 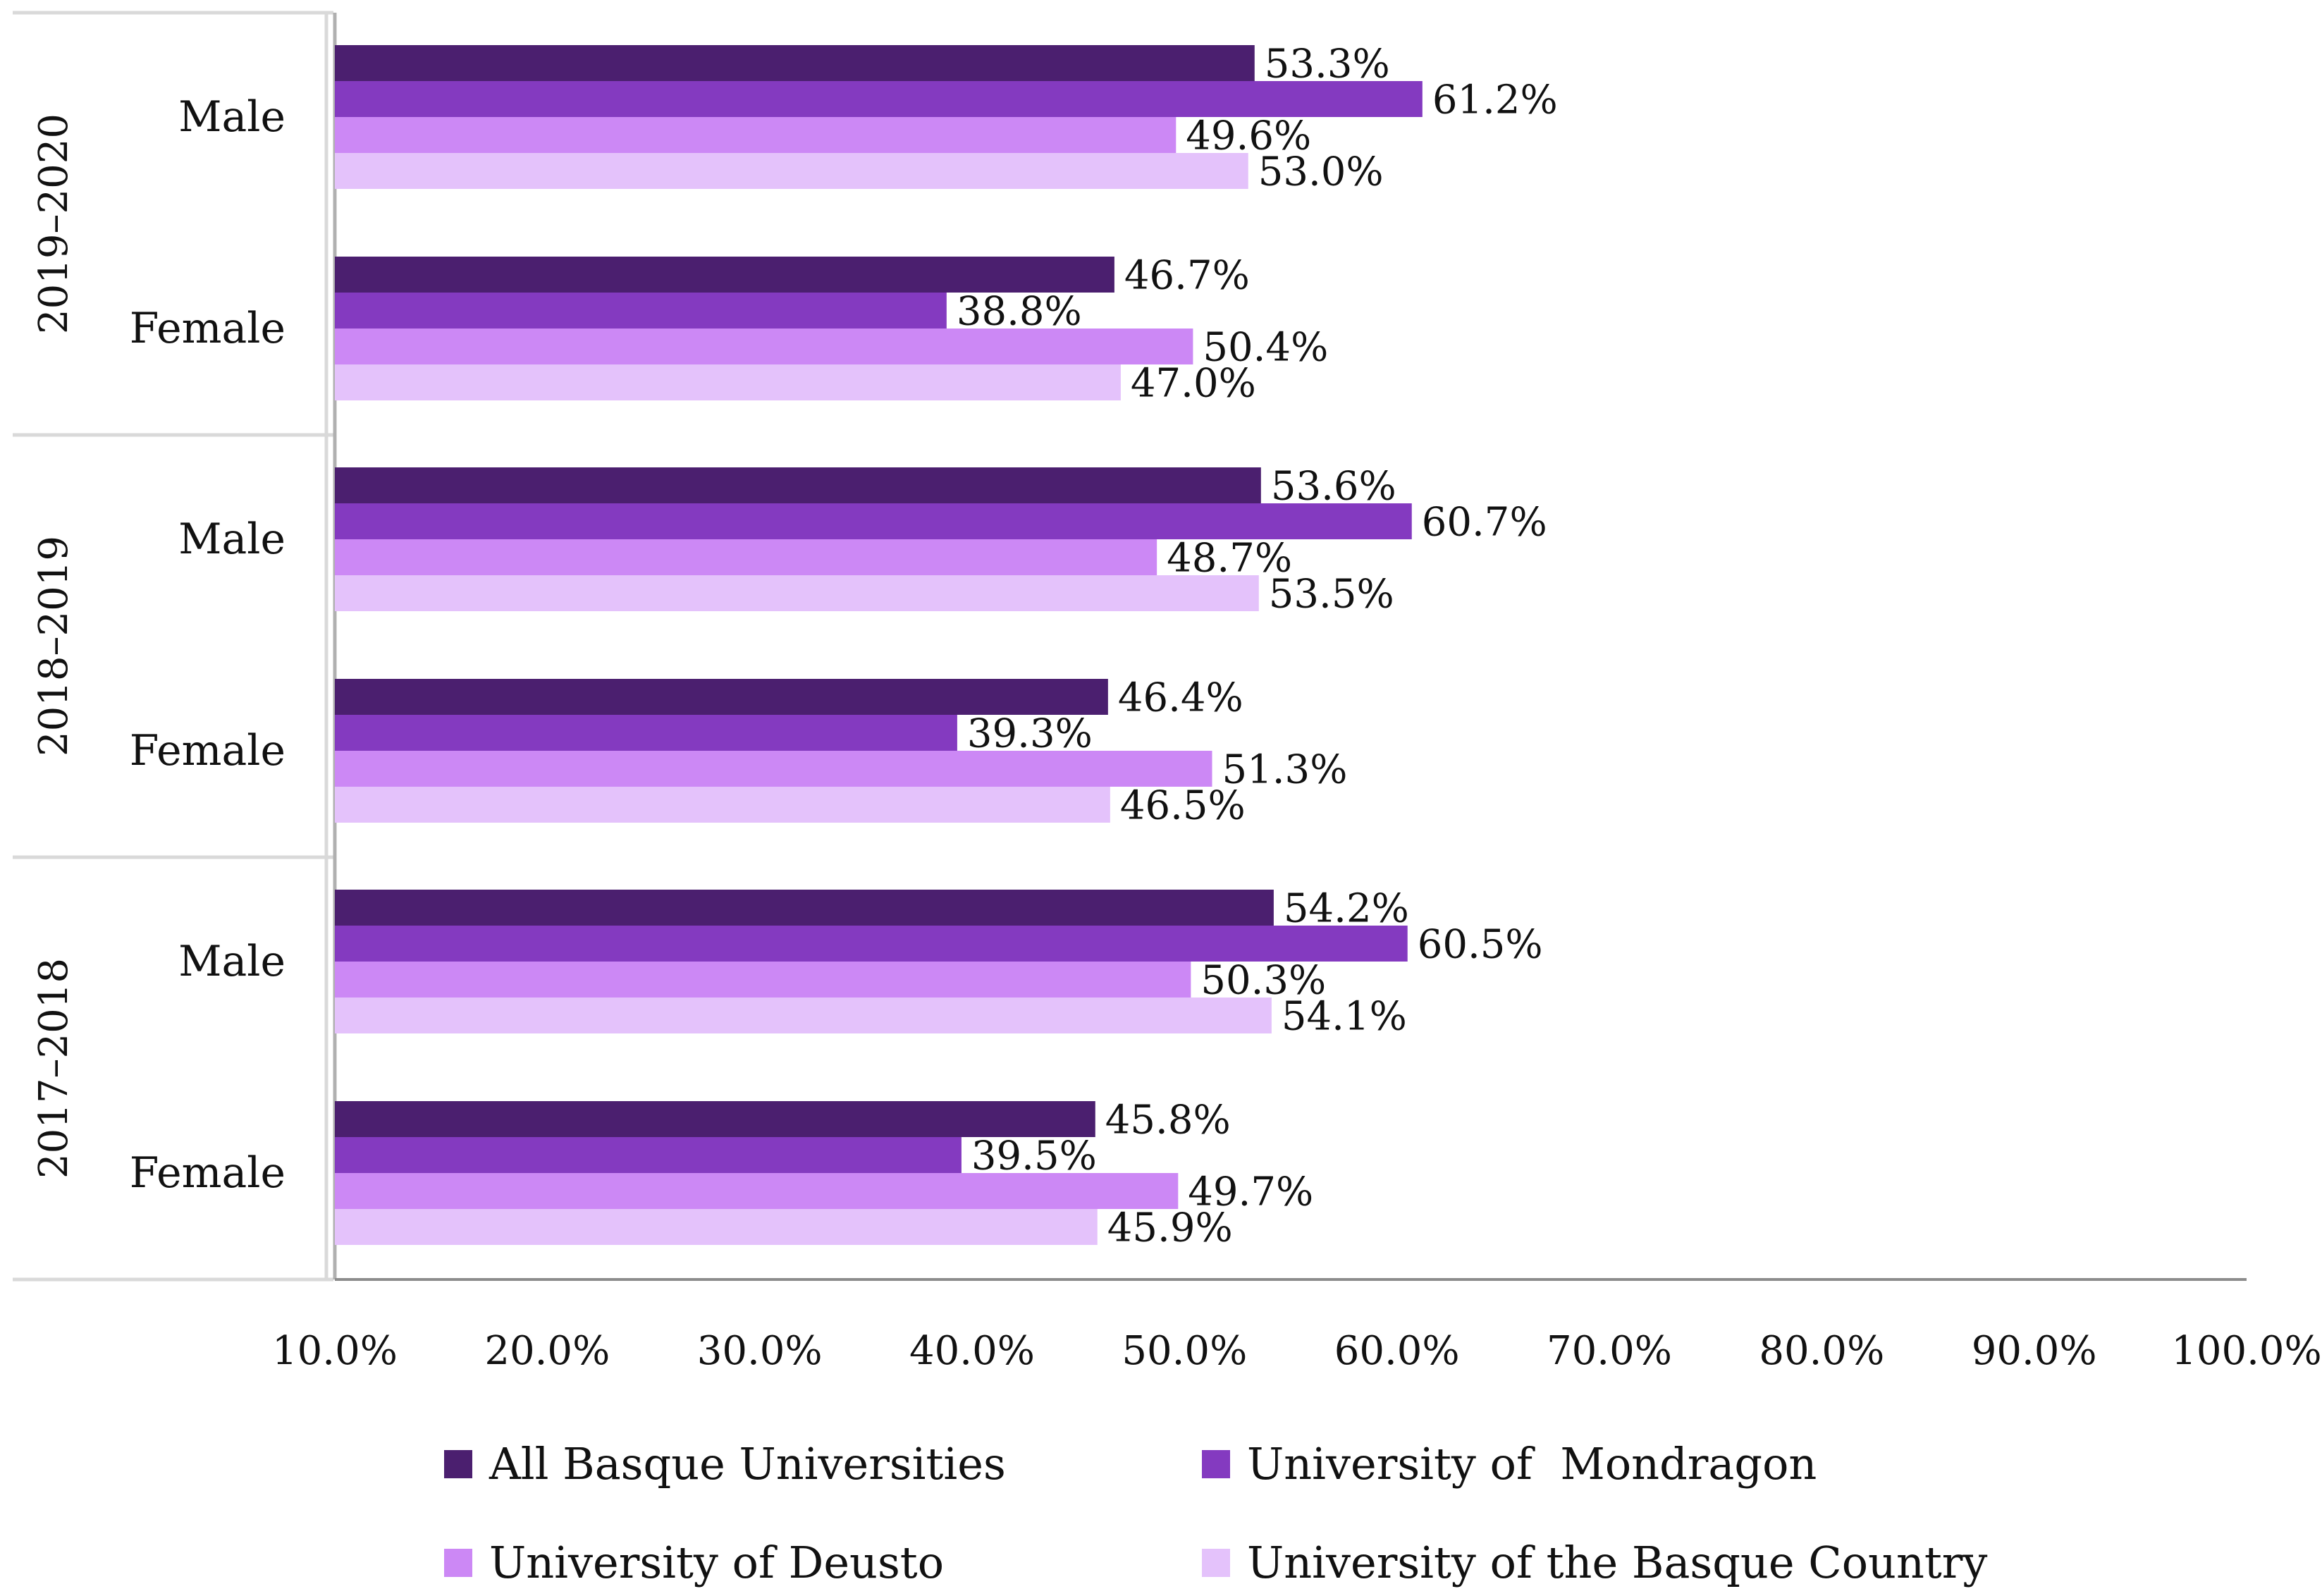 I want to click on year-group-label: 2017–2018, so click(x=54, y=1068).